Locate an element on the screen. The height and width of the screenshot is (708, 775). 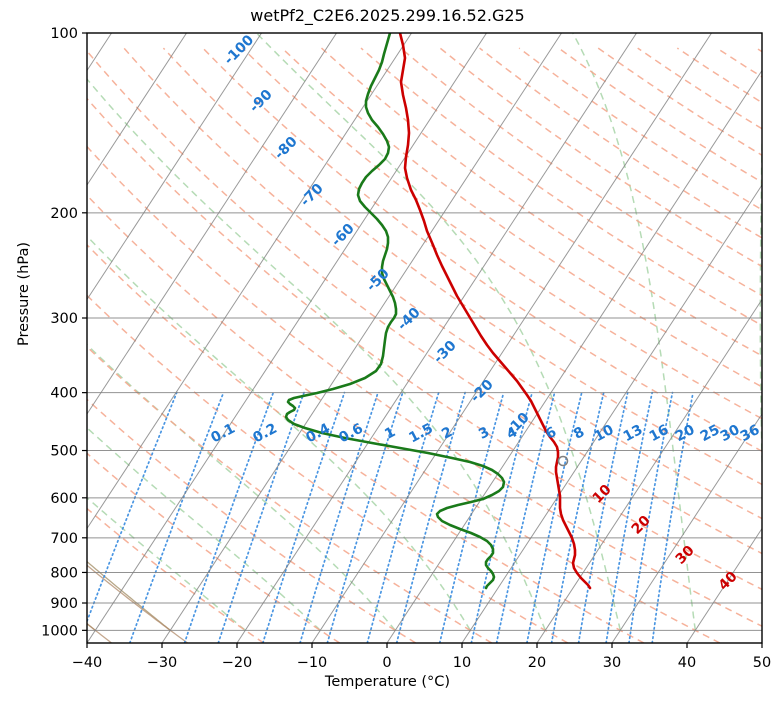
x-tick-label: −10 is located at coordinates (312, 663).